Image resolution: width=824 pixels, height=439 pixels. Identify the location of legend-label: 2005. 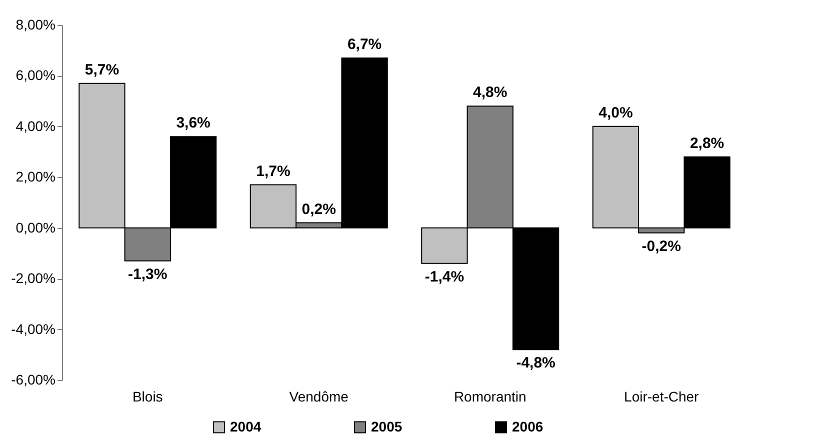
(386, 426).